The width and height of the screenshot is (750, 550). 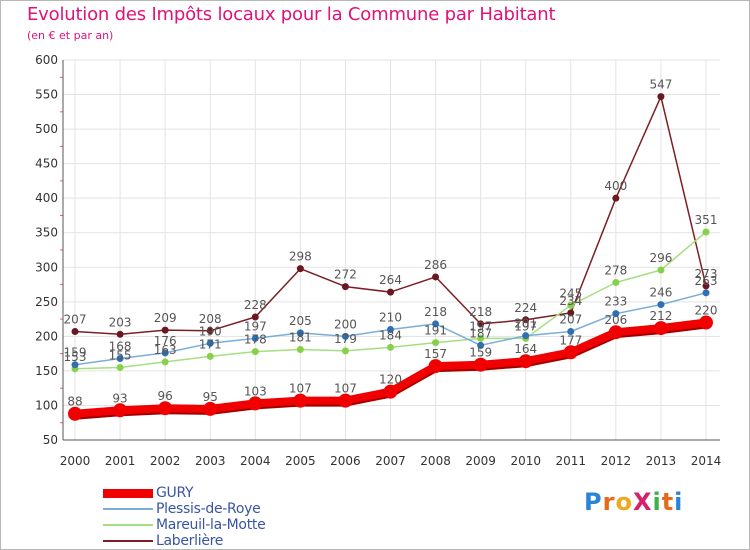 I want to click on data-label-laberli-re: 400, so click(x=615, y=186).